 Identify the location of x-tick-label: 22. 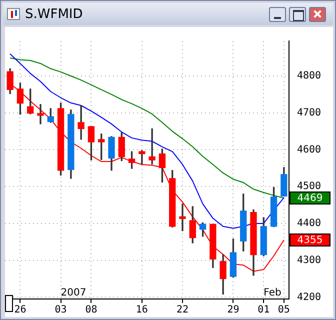
(182, 310).